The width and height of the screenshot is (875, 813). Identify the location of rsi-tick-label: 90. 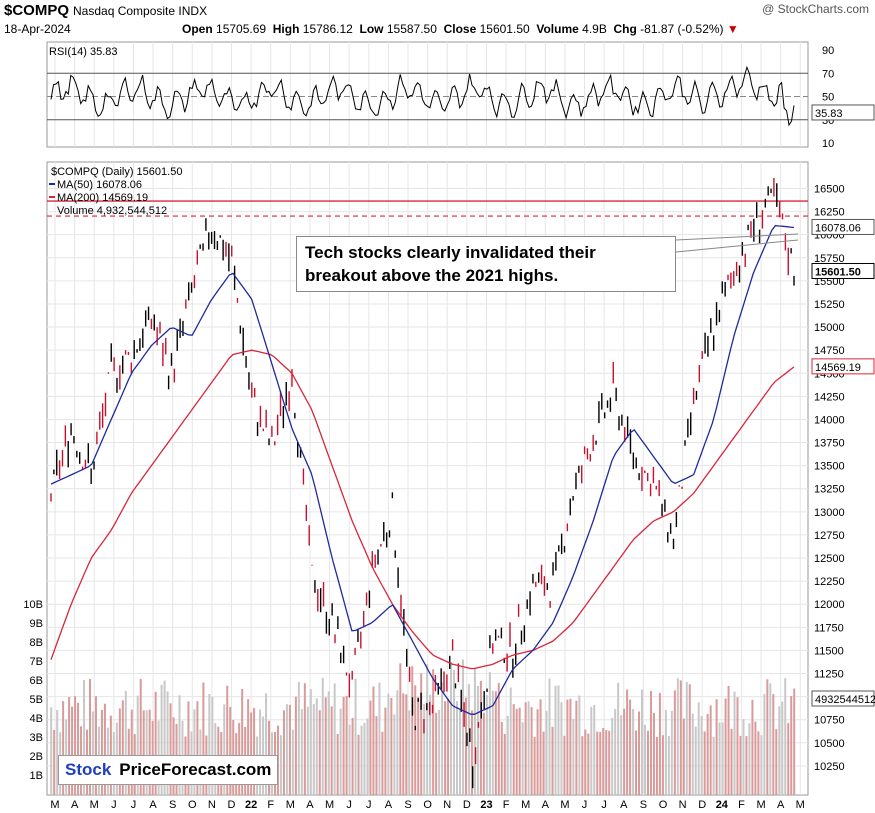
(828, 51).